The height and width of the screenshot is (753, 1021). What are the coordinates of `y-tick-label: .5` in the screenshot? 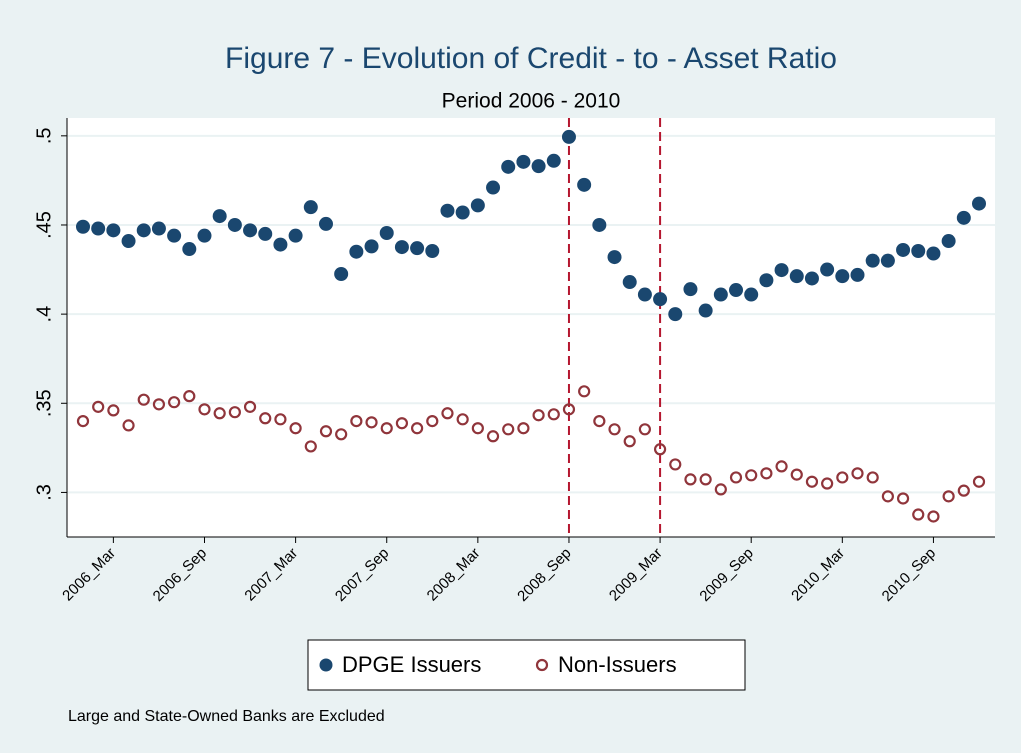 It's located at (44, 135).